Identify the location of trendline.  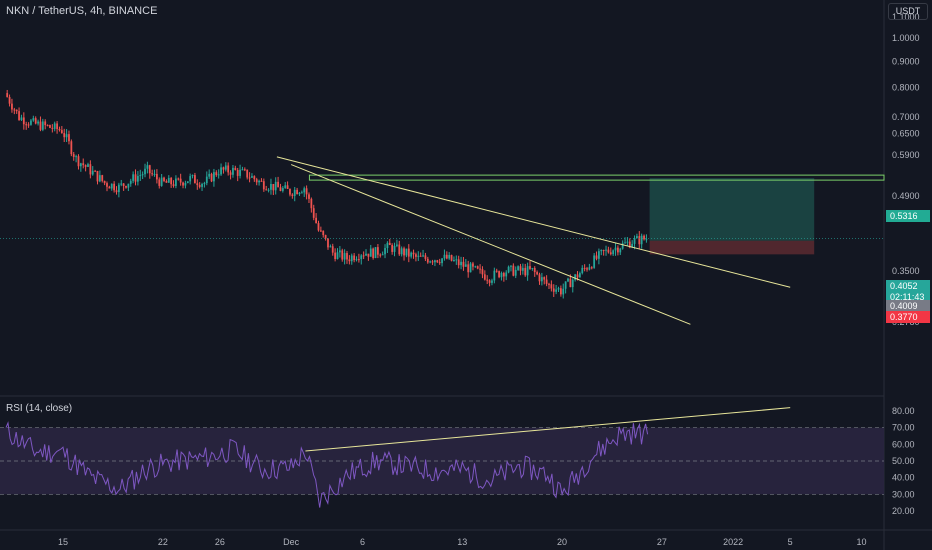
(490, 244).